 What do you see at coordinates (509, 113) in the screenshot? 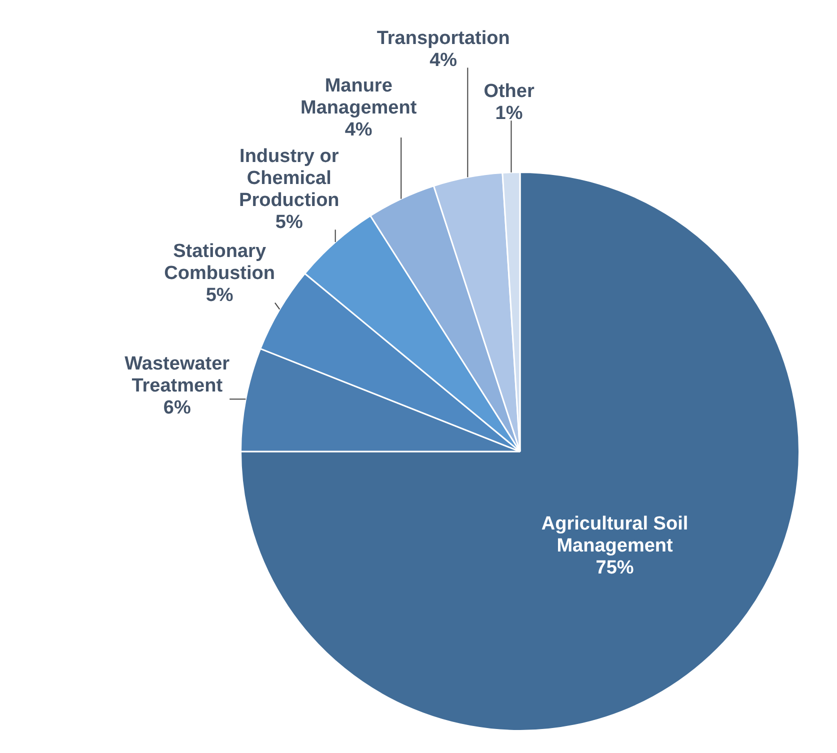
I see `data-label: 1%` at bounding box center [509, 113].